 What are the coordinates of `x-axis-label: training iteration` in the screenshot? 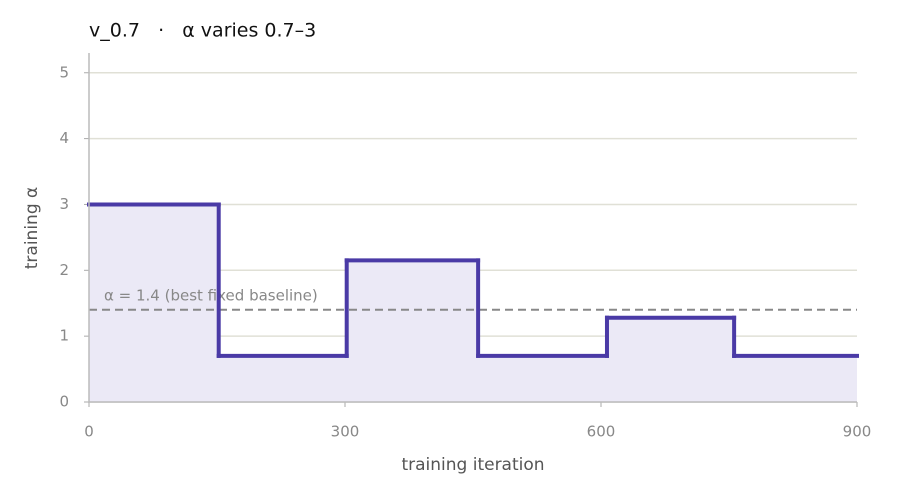 It's located at (472, 465).